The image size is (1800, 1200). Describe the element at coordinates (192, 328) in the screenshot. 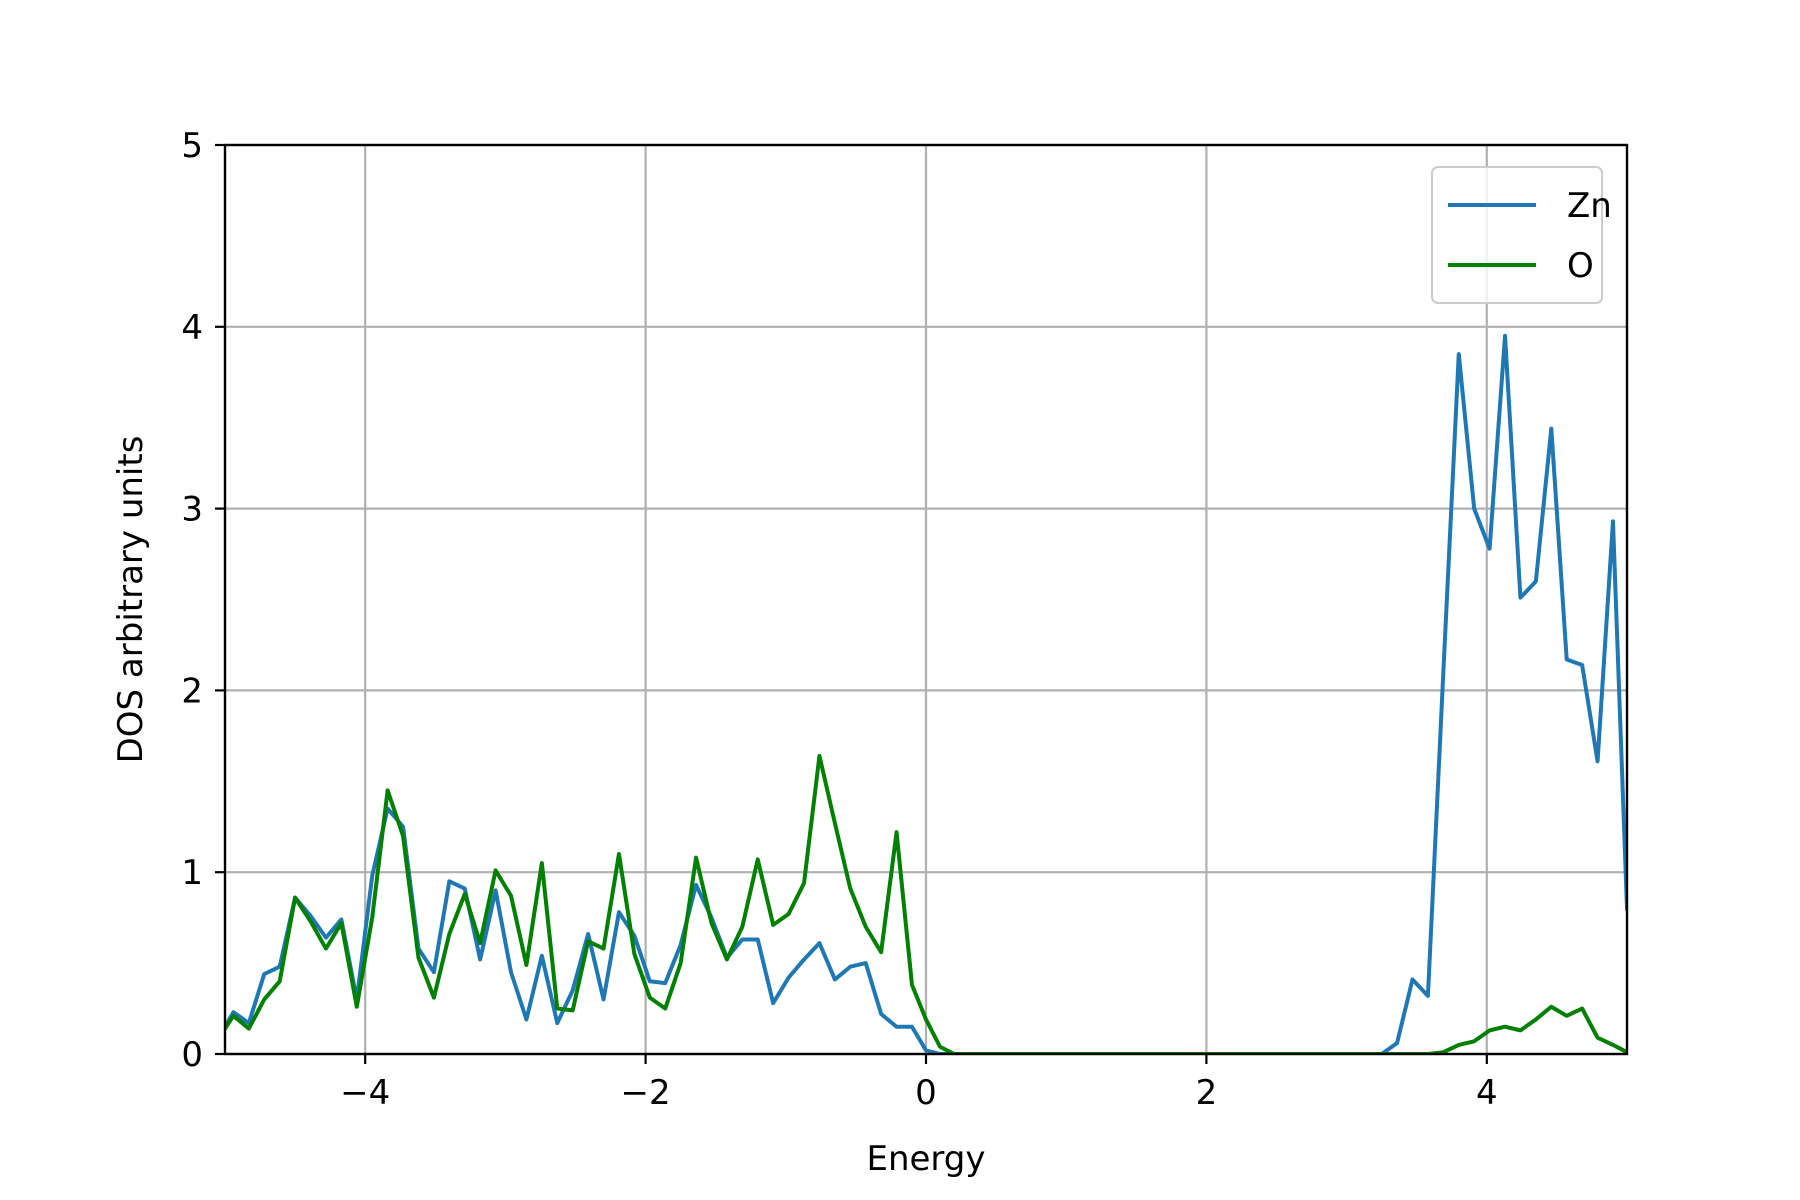

I see `y-tick-label: 4` at that location.